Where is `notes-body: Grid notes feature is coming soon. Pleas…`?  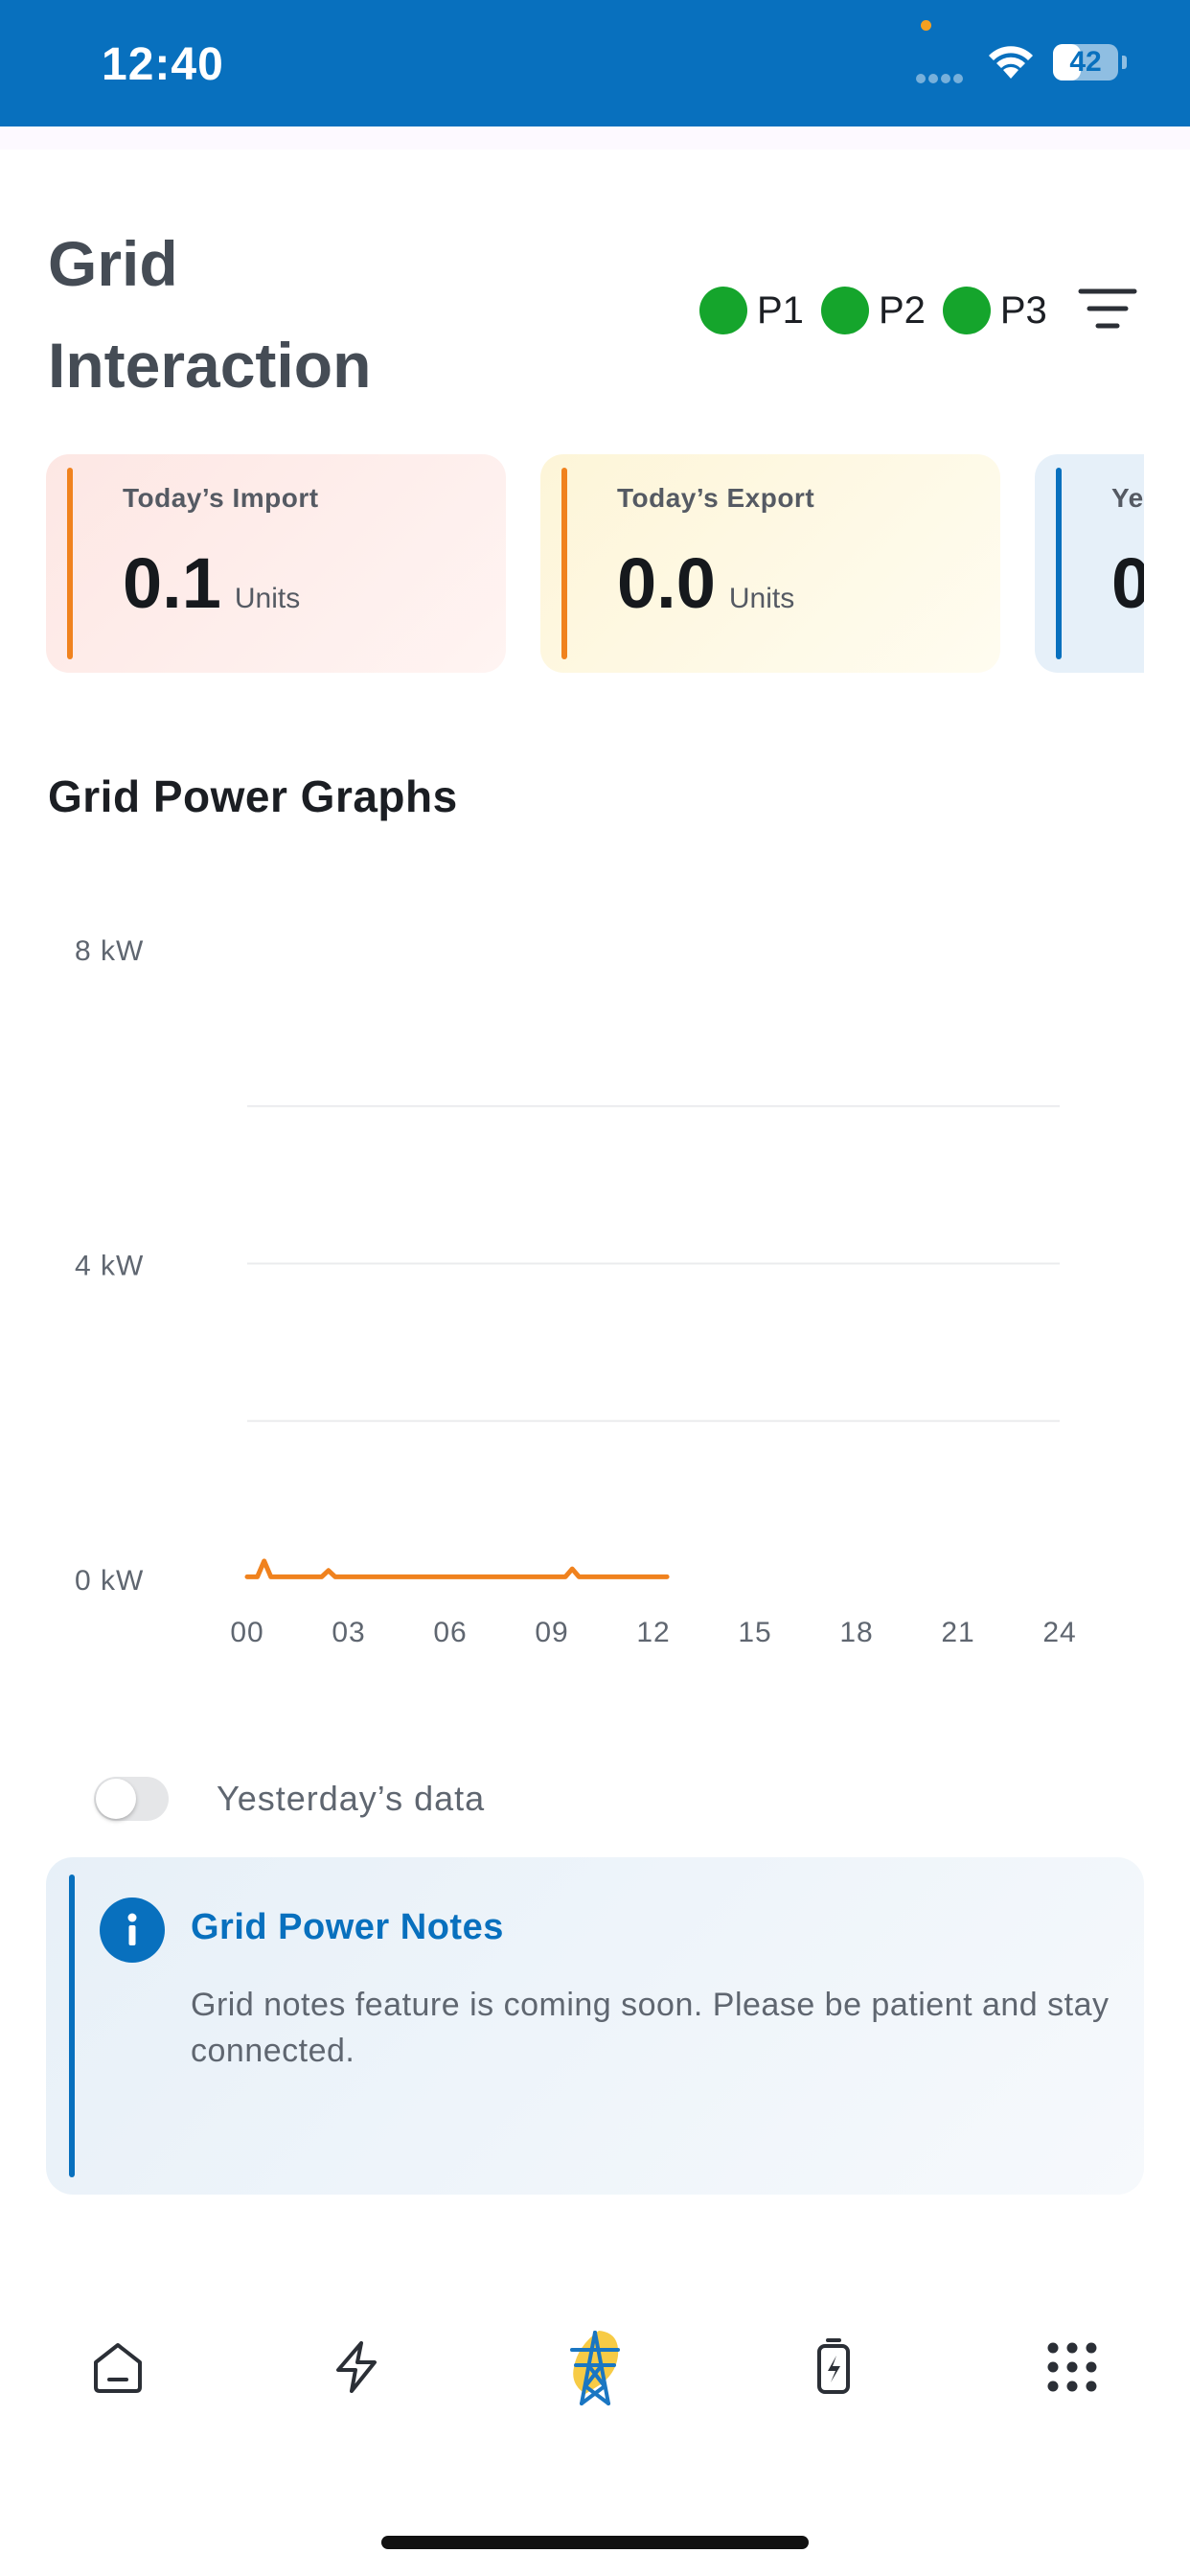
notes-body: Grid notes feature is coming soon. Pleas… is located at coordinates (651, 2028).